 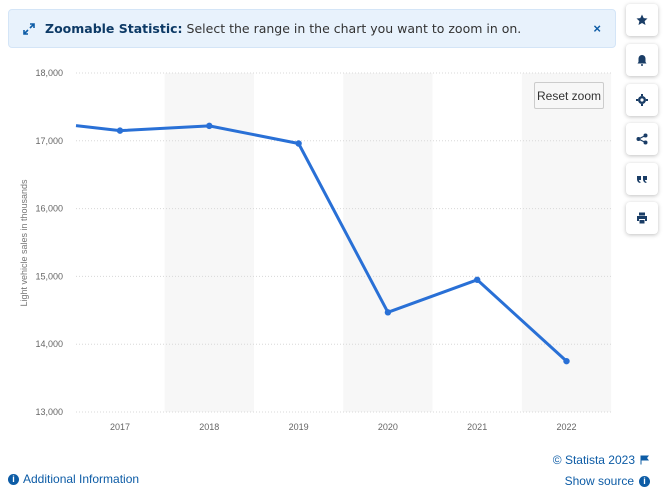 I want to click on gear-icon, so click(x=642, y=100).